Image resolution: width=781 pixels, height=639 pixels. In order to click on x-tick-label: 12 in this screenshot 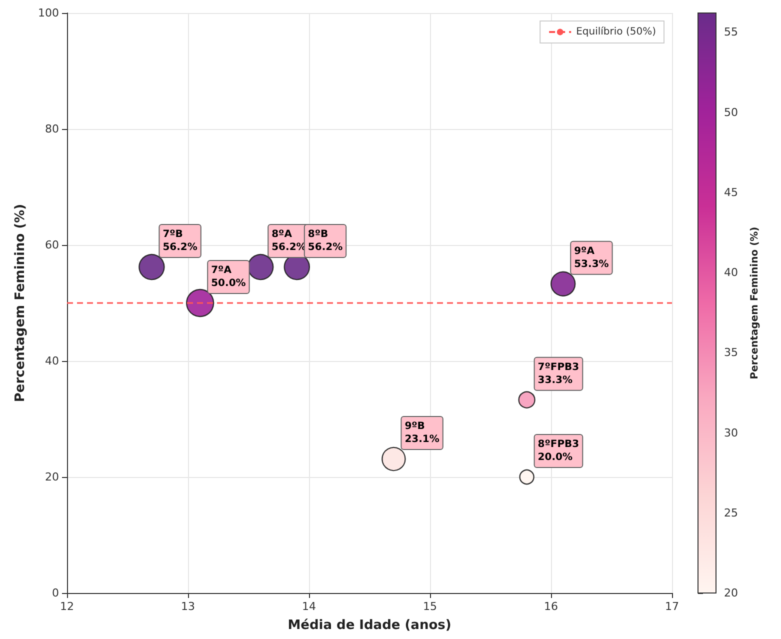, I will do `click(67, 606)`.